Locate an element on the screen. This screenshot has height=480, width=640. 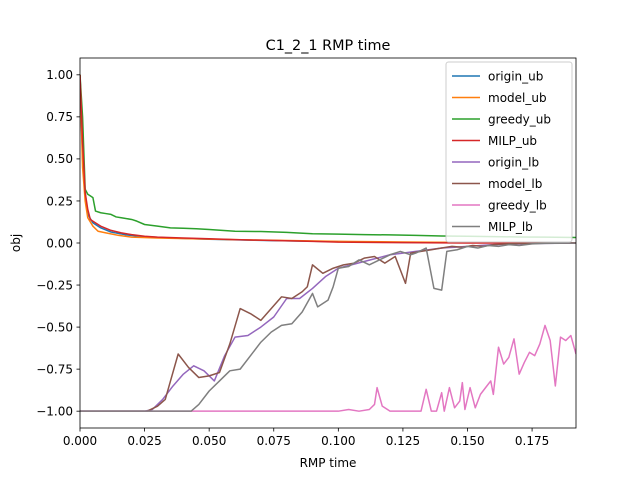
y-axis: −1.00 −0.75 −0.50 −0.25 0.00 0.25 0.50 0.75 1.00 is located at coordinates (58, 243).